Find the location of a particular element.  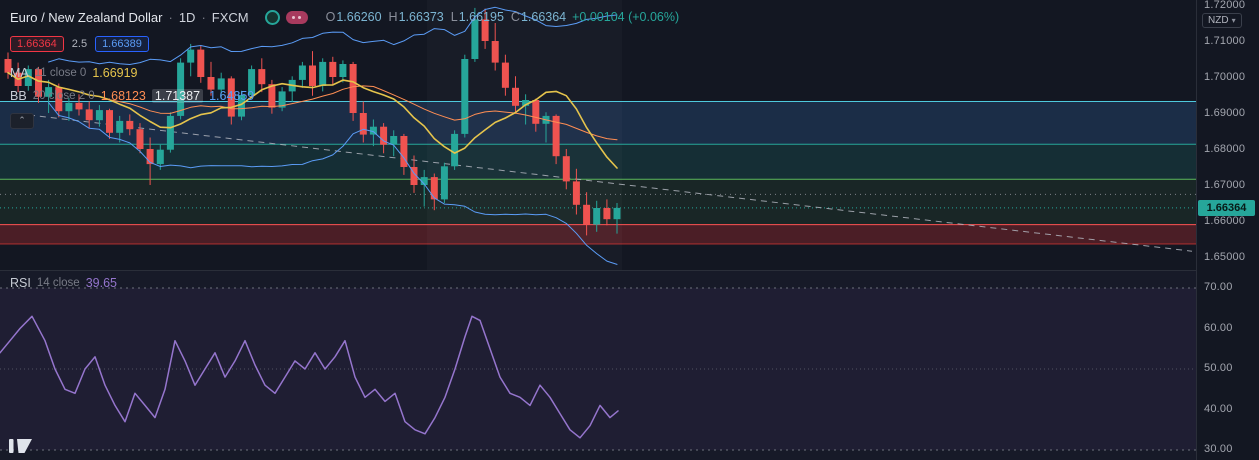

rsi-line is located at coordinates (309, 377).